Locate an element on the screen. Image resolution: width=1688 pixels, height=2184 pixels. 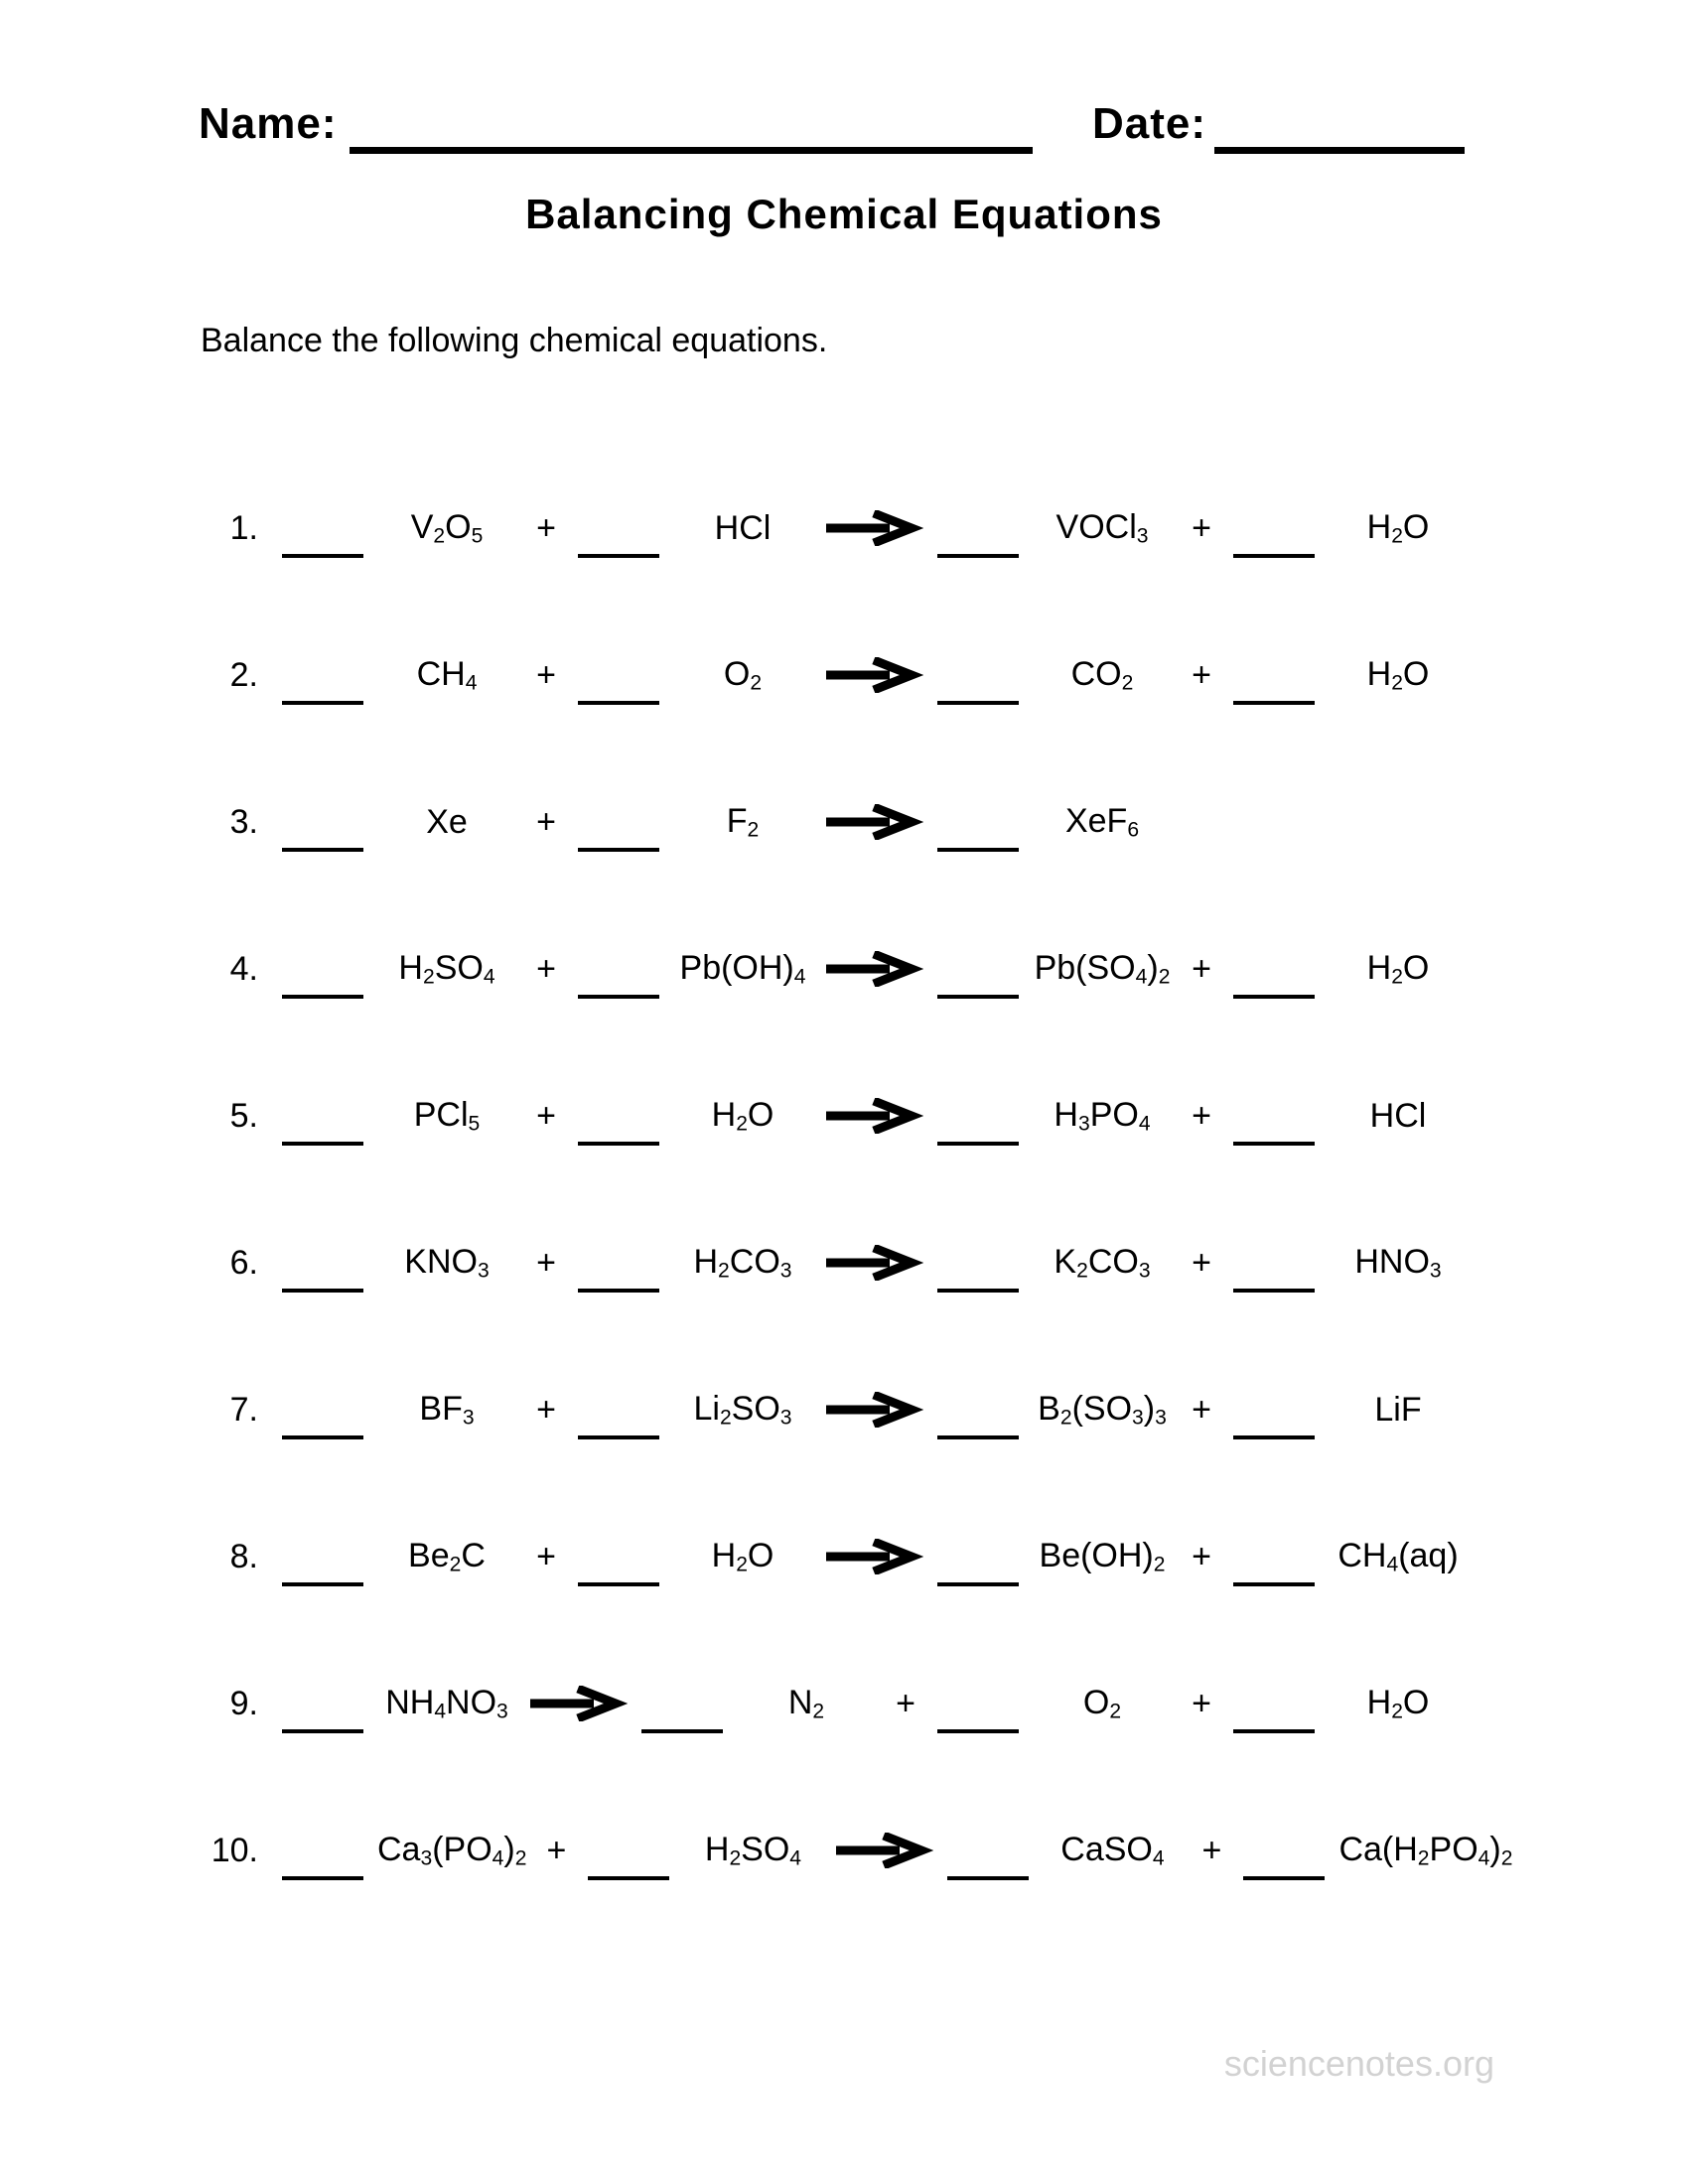
equation-row: 4. H2SO4 + Pb(OH)4 Pb(SO4)2 + H2O is located at coordinates (836, 969).